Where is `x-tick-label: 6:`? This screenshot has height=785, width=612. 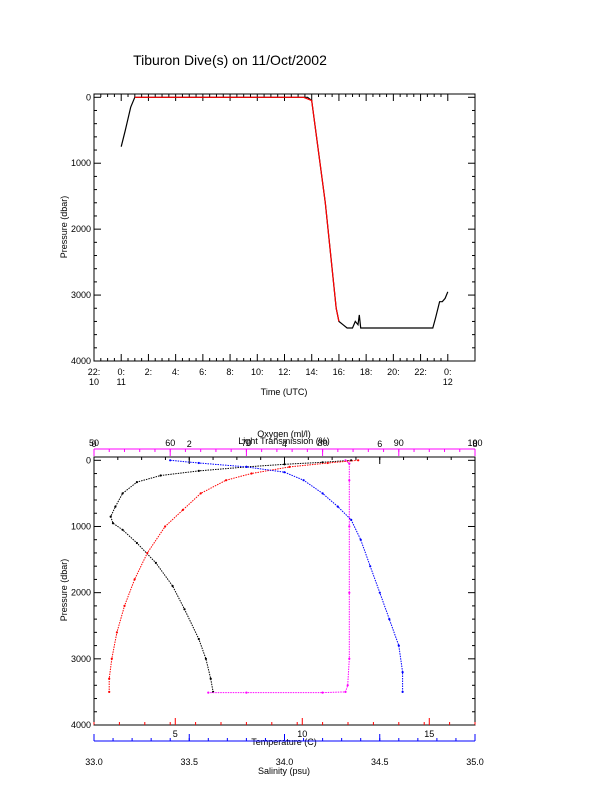 x-tick-label: 6: is located at coordinates (203, 372).